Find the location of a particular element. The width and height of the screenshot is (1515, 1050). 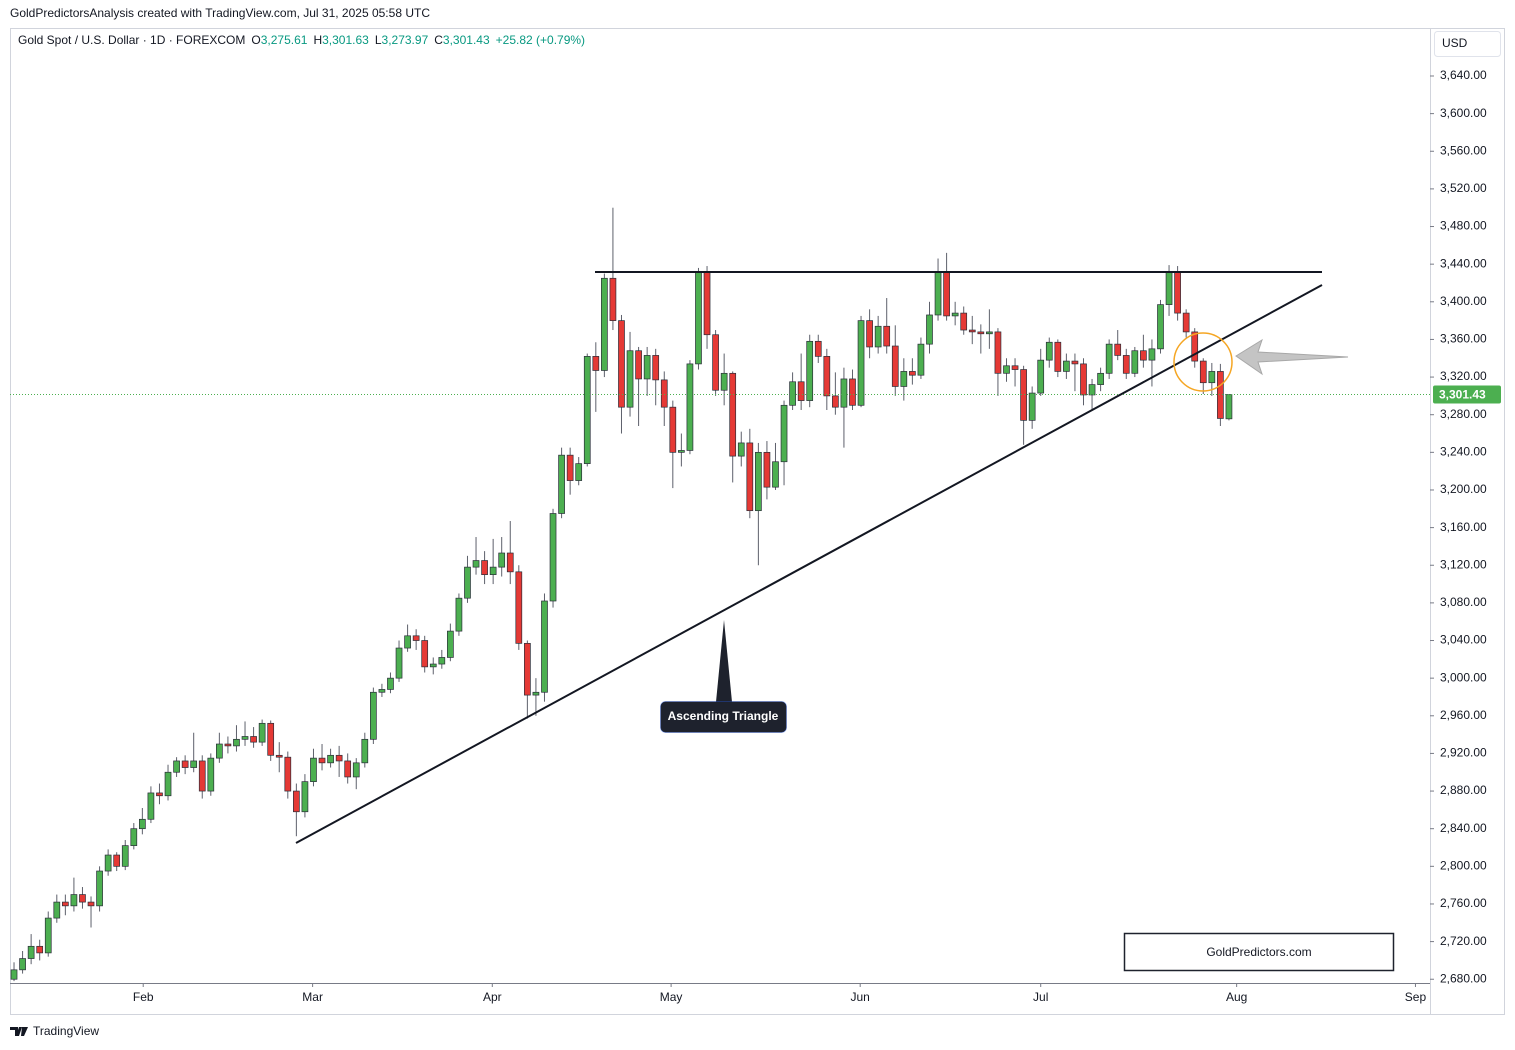

y-tick-label: 3,200.00 is located at coordinates (1463, 489).